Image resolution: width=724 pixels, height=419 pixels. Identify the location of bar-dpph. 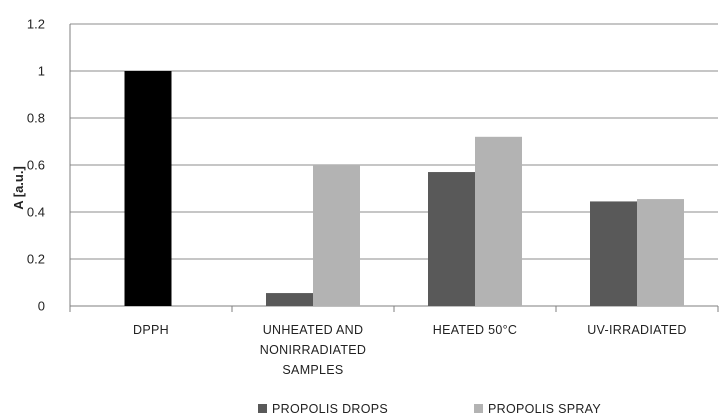
(148, 188).